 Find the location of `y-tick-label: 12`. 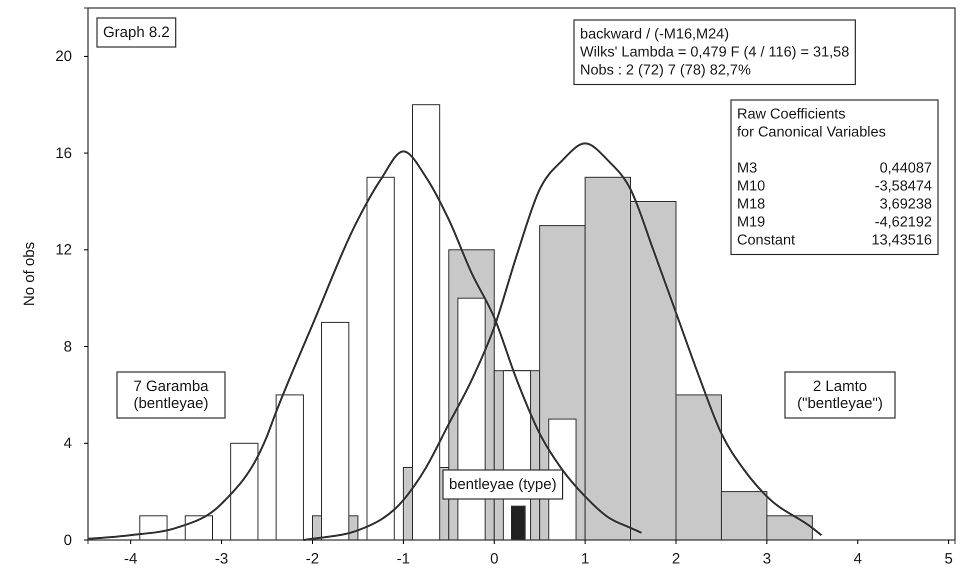

y-tick-label: 12 is located at coordinates (63, 250).